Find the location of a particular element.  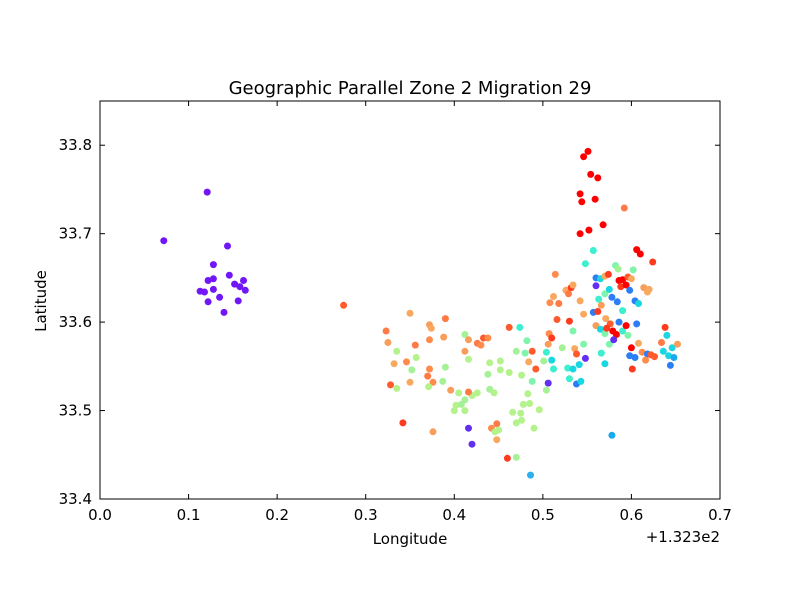

x-tick-label-1: 0.1 is located at coordinates (189, 515).